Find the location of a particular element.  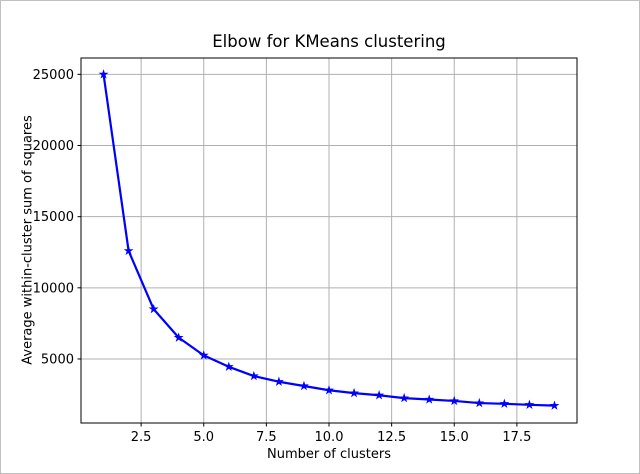

y-axis-label: Average within-cluster sum of squares is located at coordinates (28, 240).